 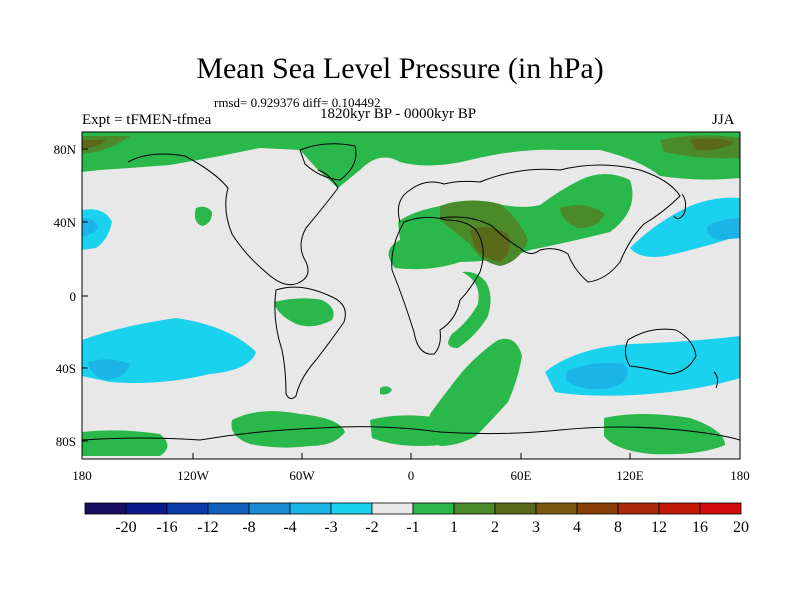 What do you see at coordinates (659, 527) in the screenshot?
I see `colorbar-label: 12` at bounding box center [659, 527].